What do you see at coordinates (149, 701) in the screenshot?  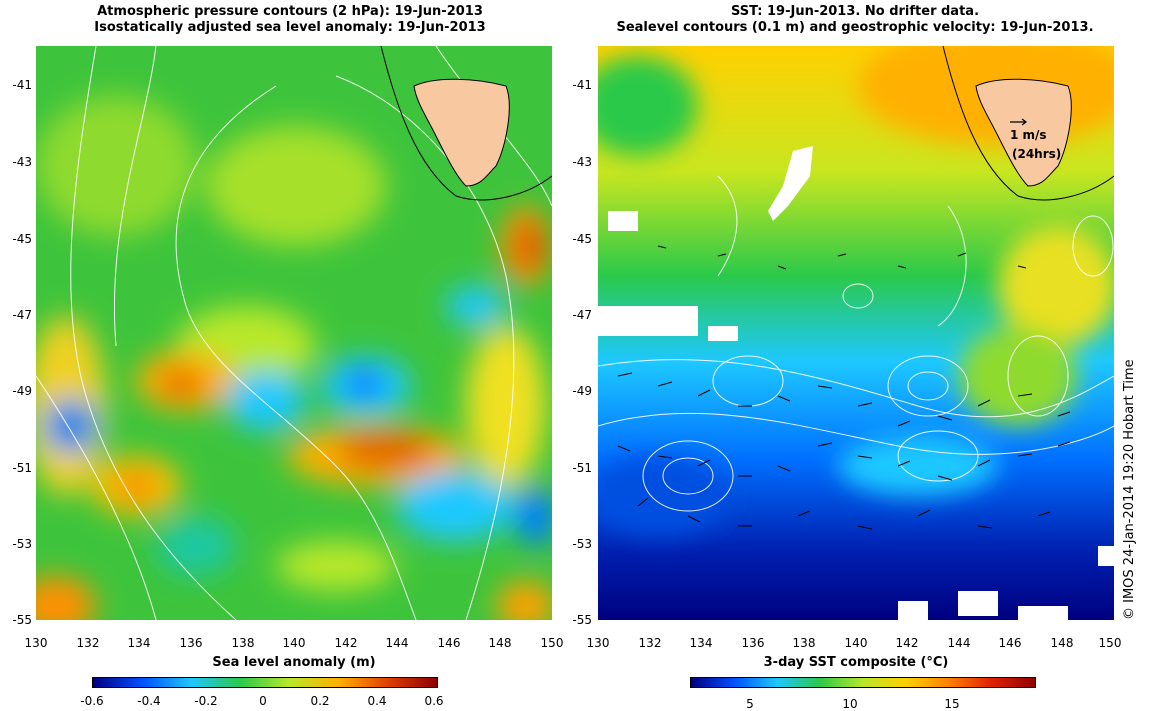 I see `colorbar-tick: -0.4` at bounding box center [149, 701].